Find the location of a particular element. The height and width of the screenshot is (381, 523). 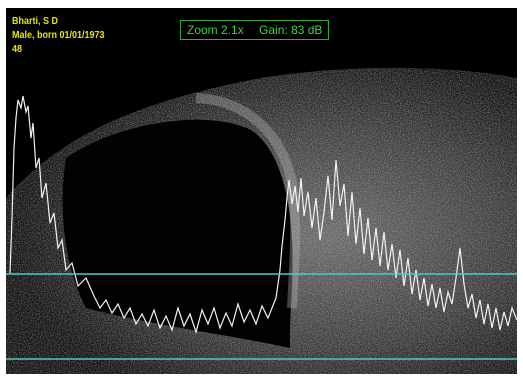

zoom-value: Zoom 2.1x is located at coordinates (215, 30).